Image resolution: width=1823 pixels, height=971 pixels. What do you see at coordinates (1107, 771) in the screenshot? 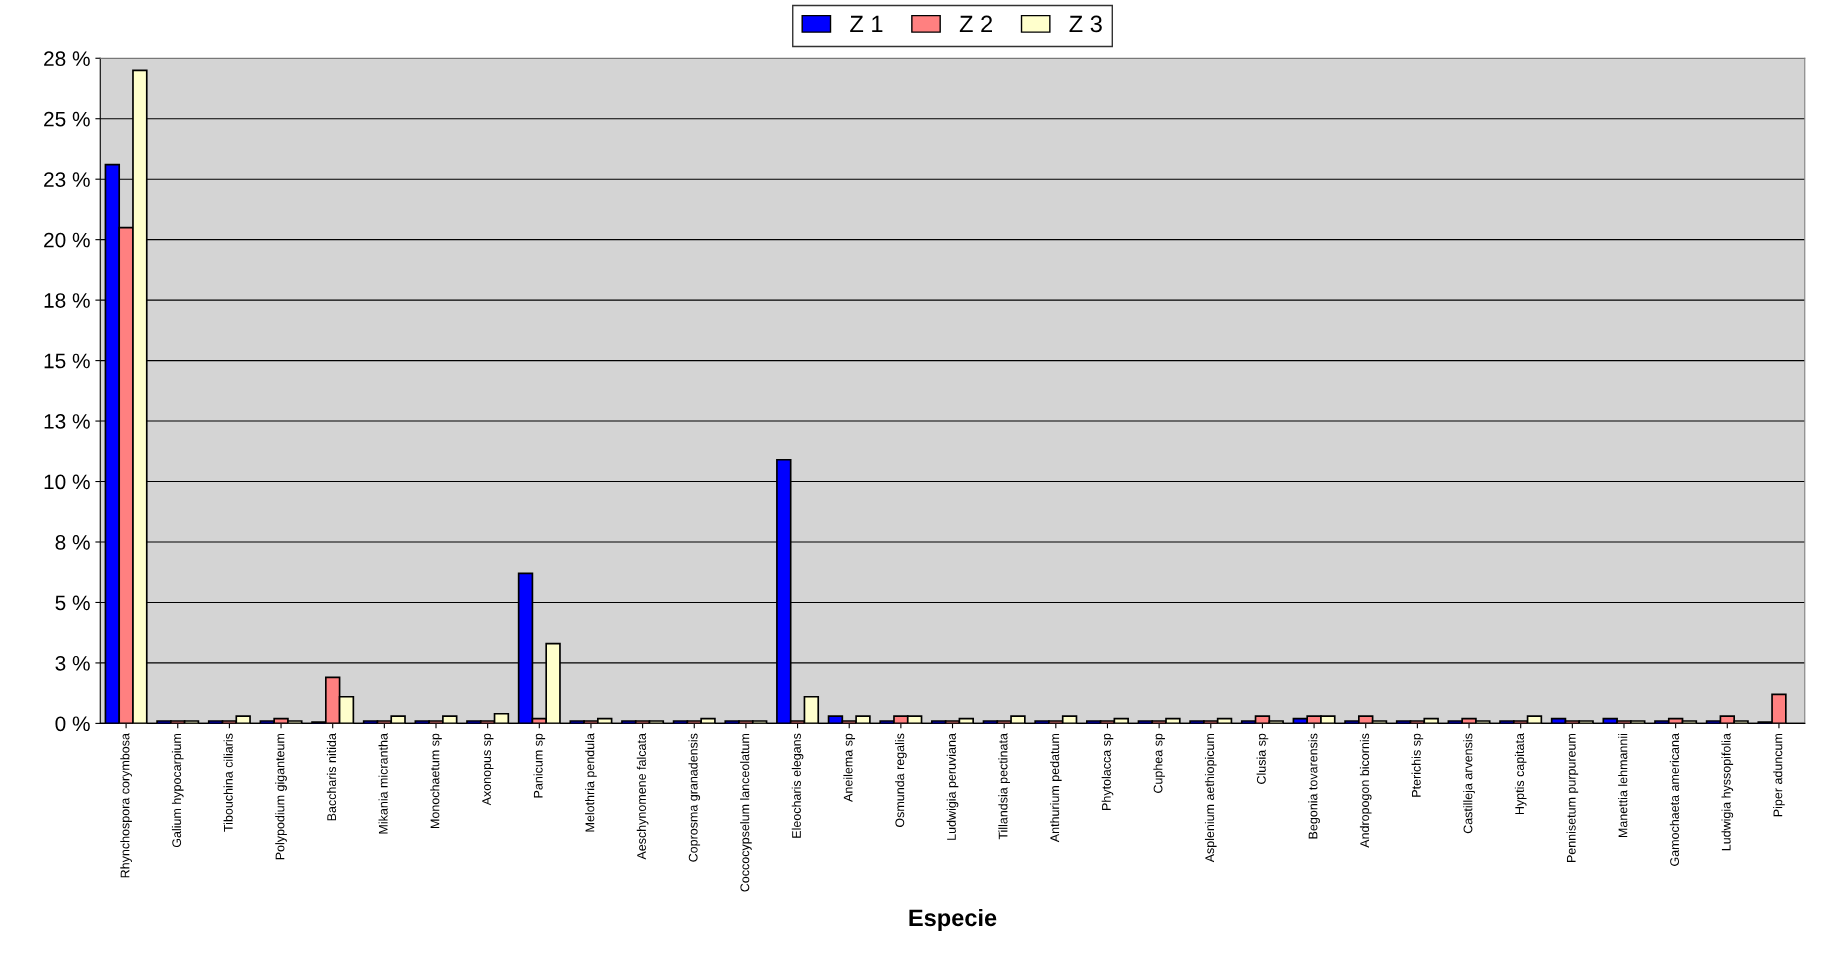
I see `x-tick-label: Phytolacca sp` at bounding box center [1107, 771].